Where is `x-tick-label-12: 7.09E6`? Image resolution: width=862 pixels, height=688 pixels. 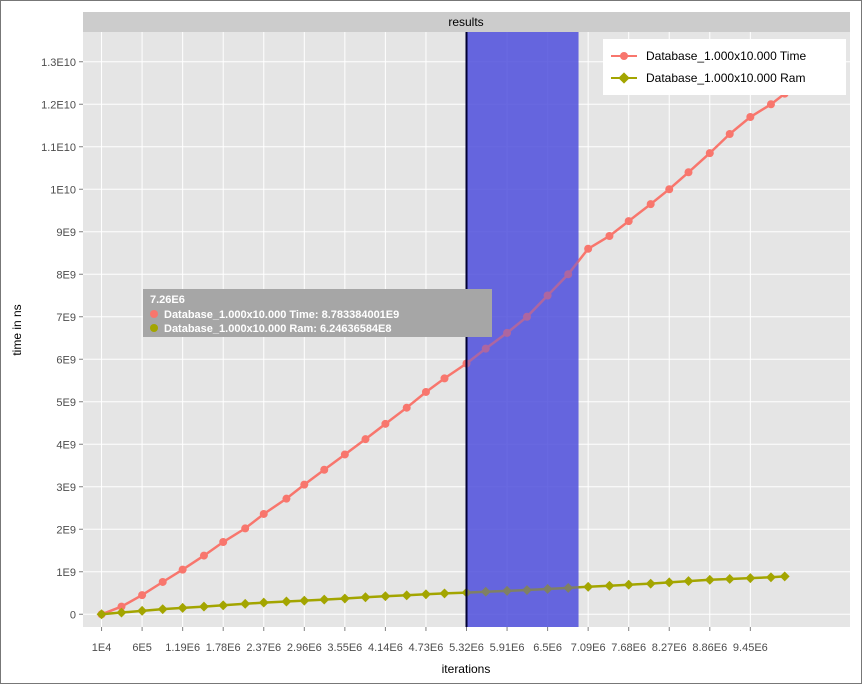
x-tick-label-12: 7.09E6 is located at coordinates (588, 648).